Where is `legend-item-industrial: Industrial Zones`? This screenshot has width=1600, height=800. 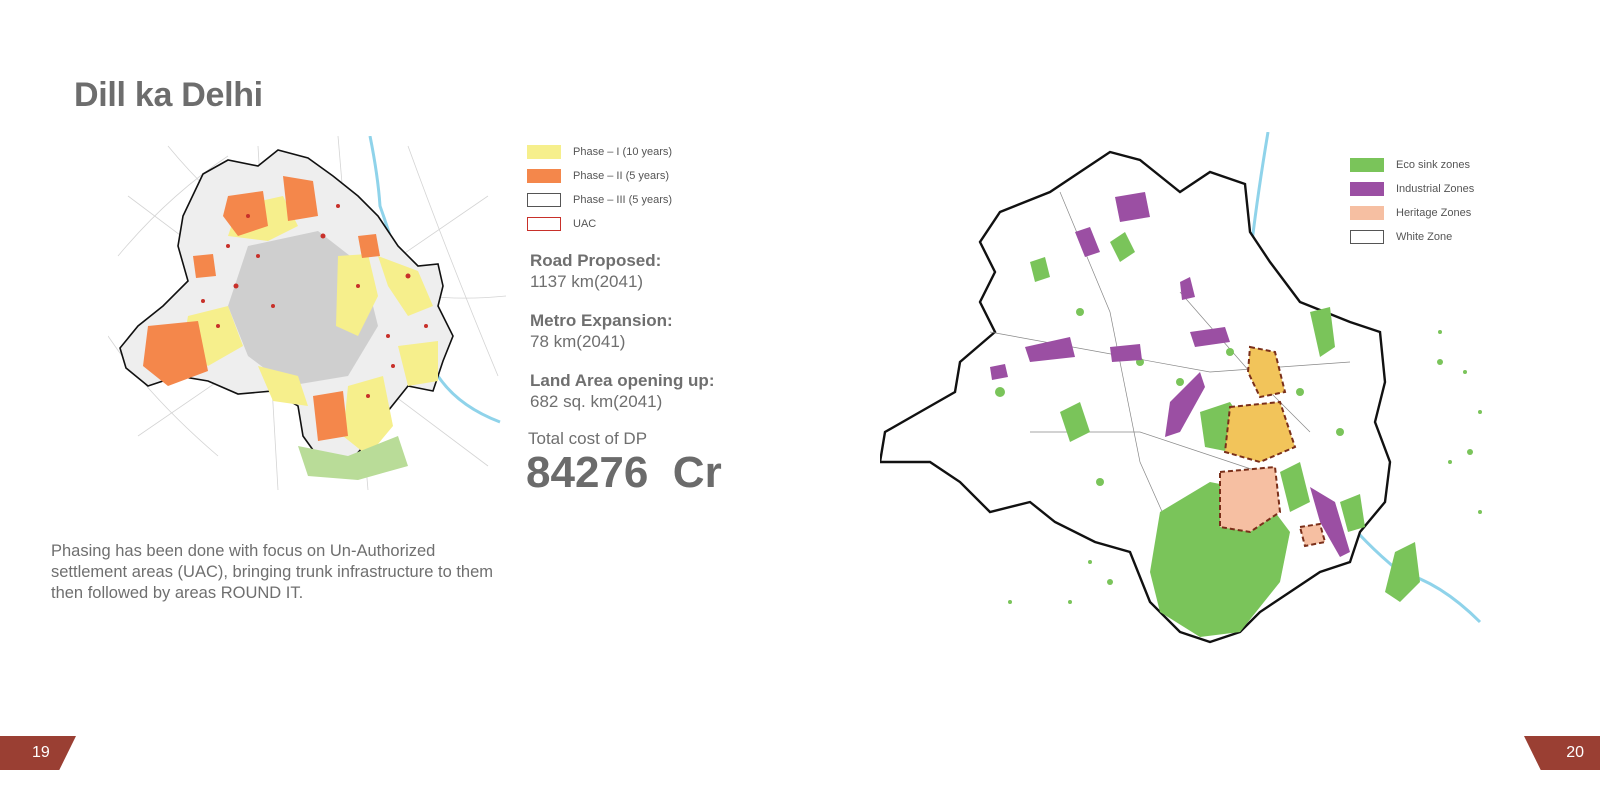
legend-item-industrial: Industrial Zones is located at coordinates (1412, 189).